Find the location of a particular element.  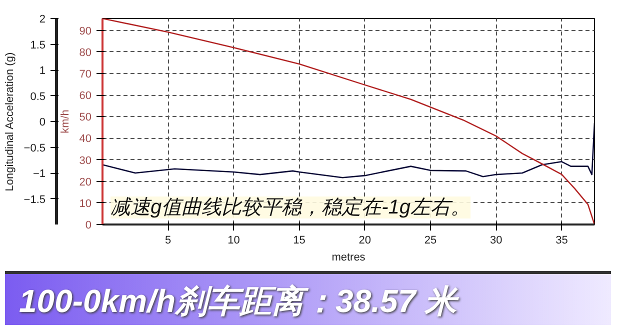

y2-tick-label: 40 is located at coordinates (85, 139).